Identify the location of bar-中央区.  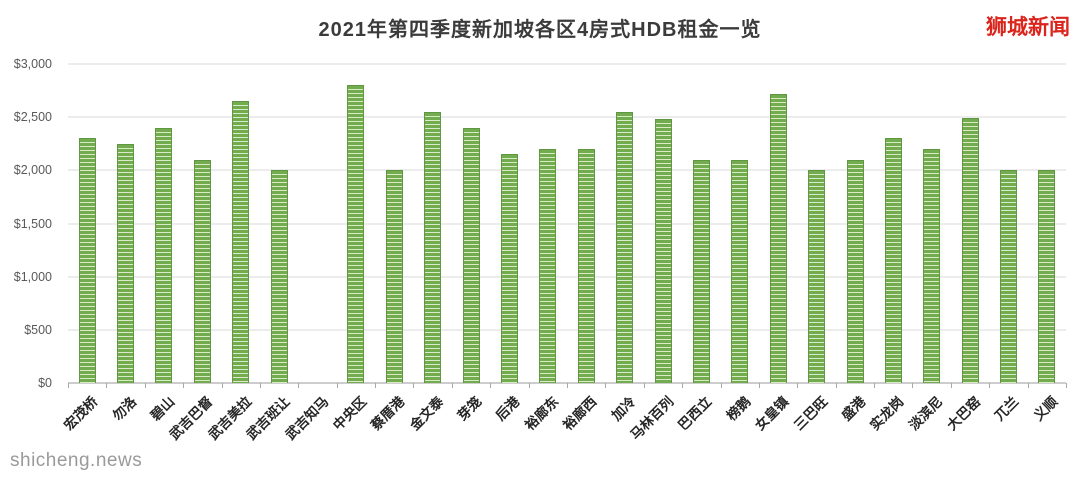
(356, 234).